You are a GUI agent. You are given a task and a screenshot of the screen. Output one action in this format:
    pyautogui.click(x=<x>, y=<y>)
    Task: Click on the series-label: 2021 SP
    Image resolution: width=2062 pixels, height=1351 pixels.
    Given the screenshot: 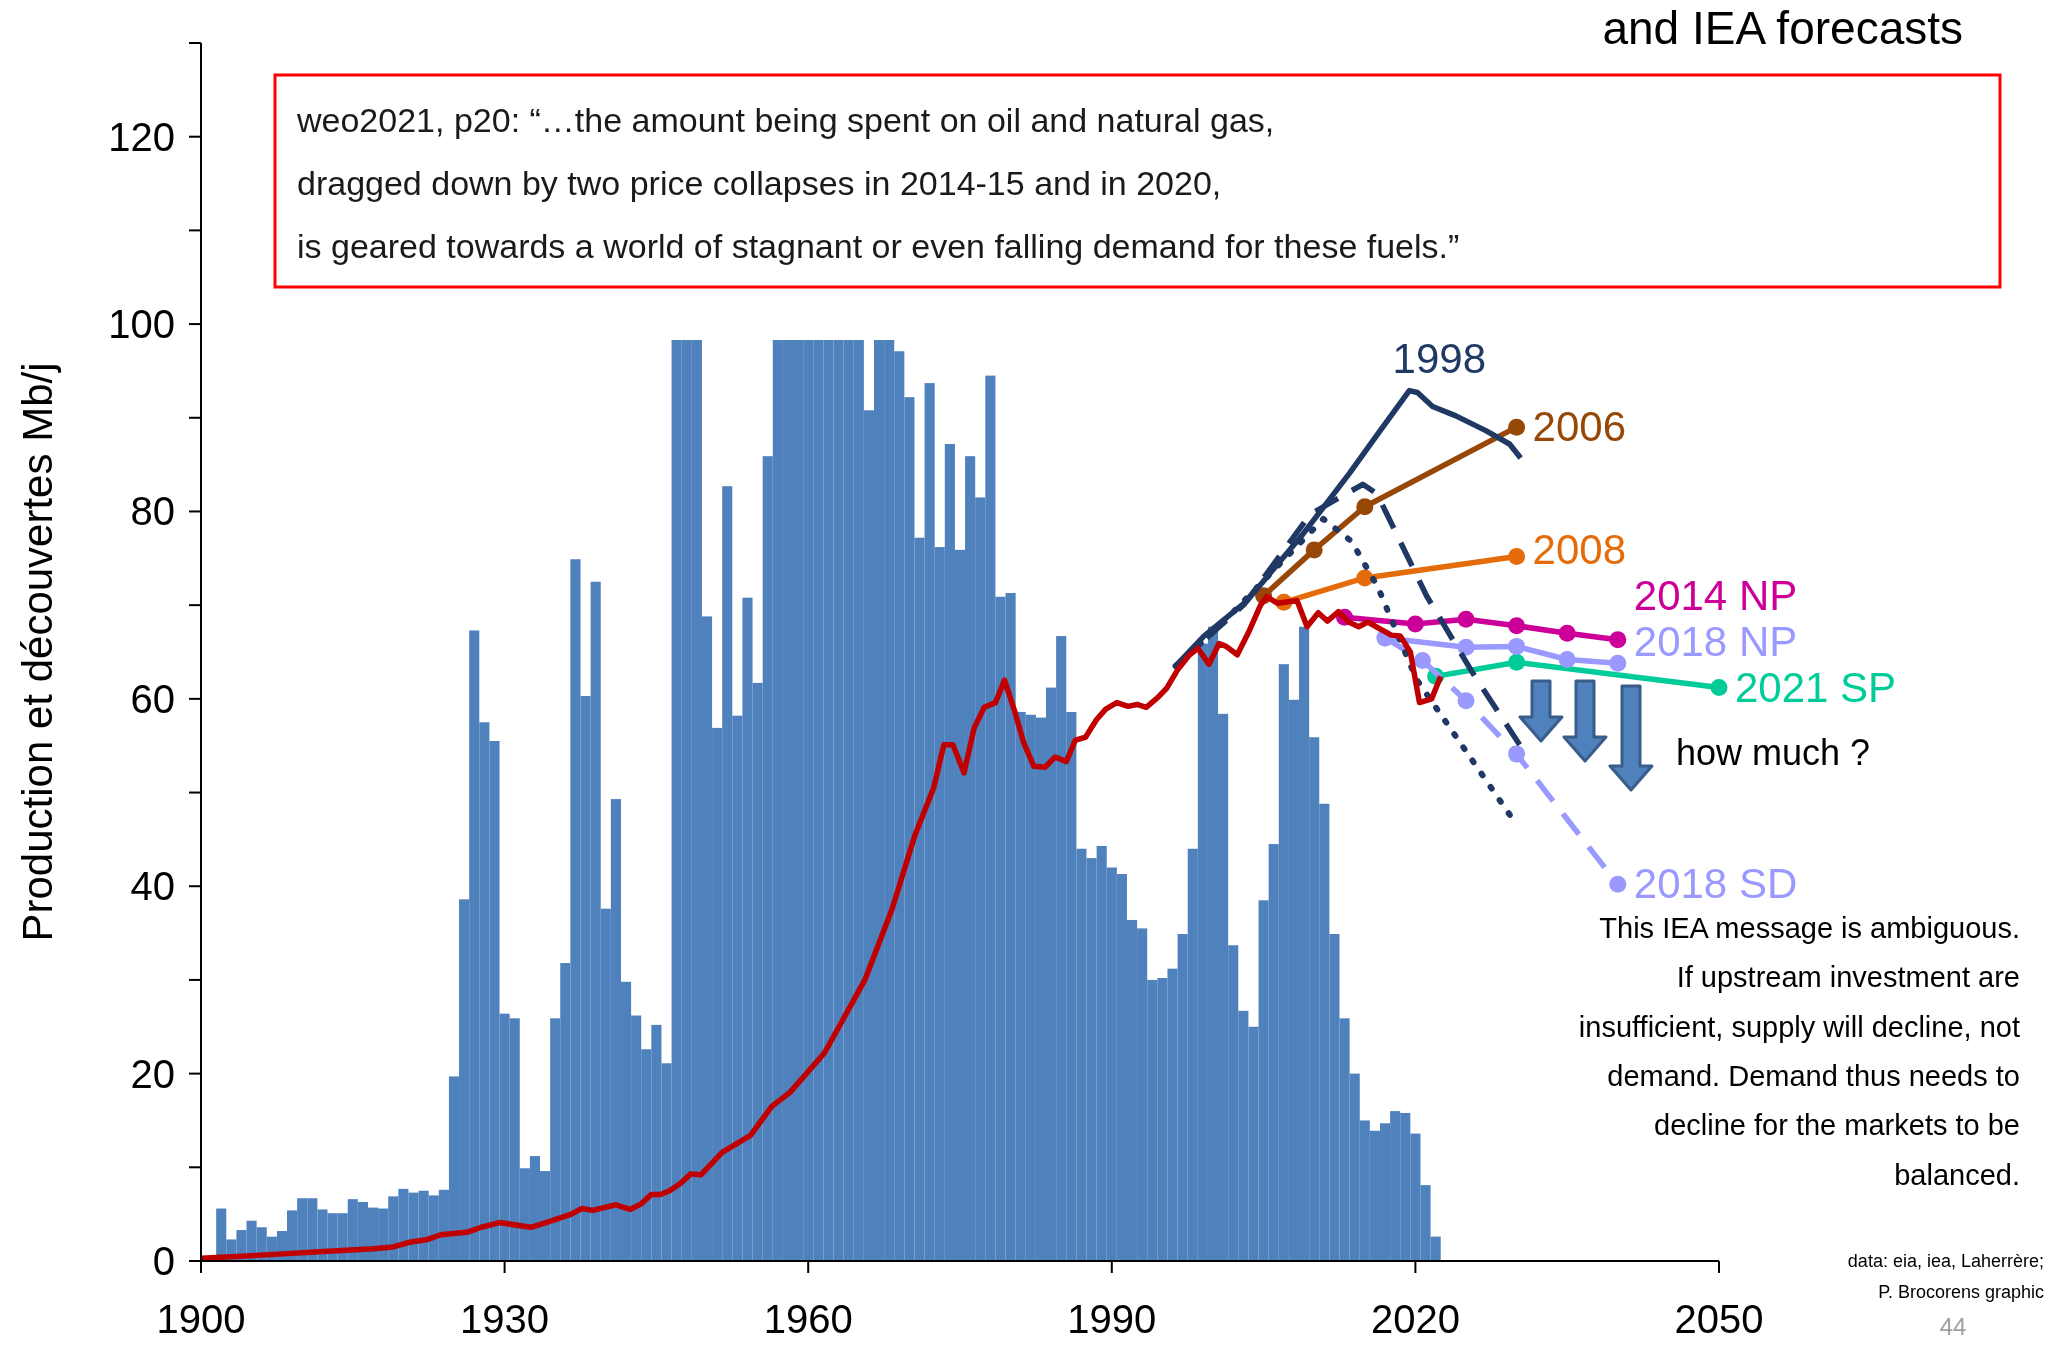 What is the action you would take?
    pyautogui.click(x=1816, y=687)
    